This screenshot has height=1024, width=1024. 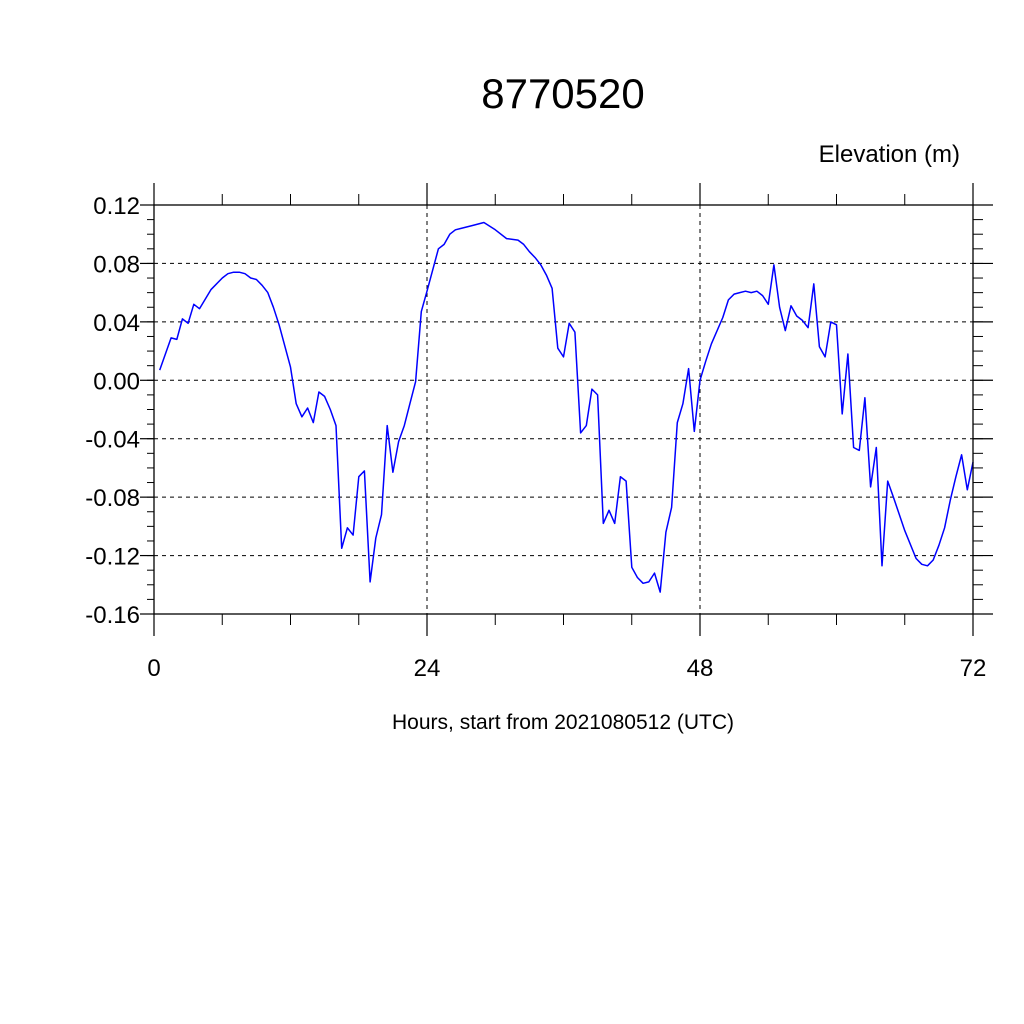 I want to click on x-axis-label: Hours, start from 2021080512 (UTC), so click(x=563, y=722).